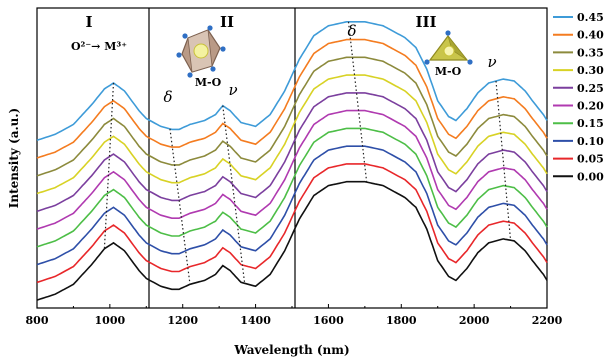 The image size is (608, 358). What do you see at coordinates (590, 70) in the screenshot?
I see `legend-label-0.30: 0.30` at bounding box center [590, 70].